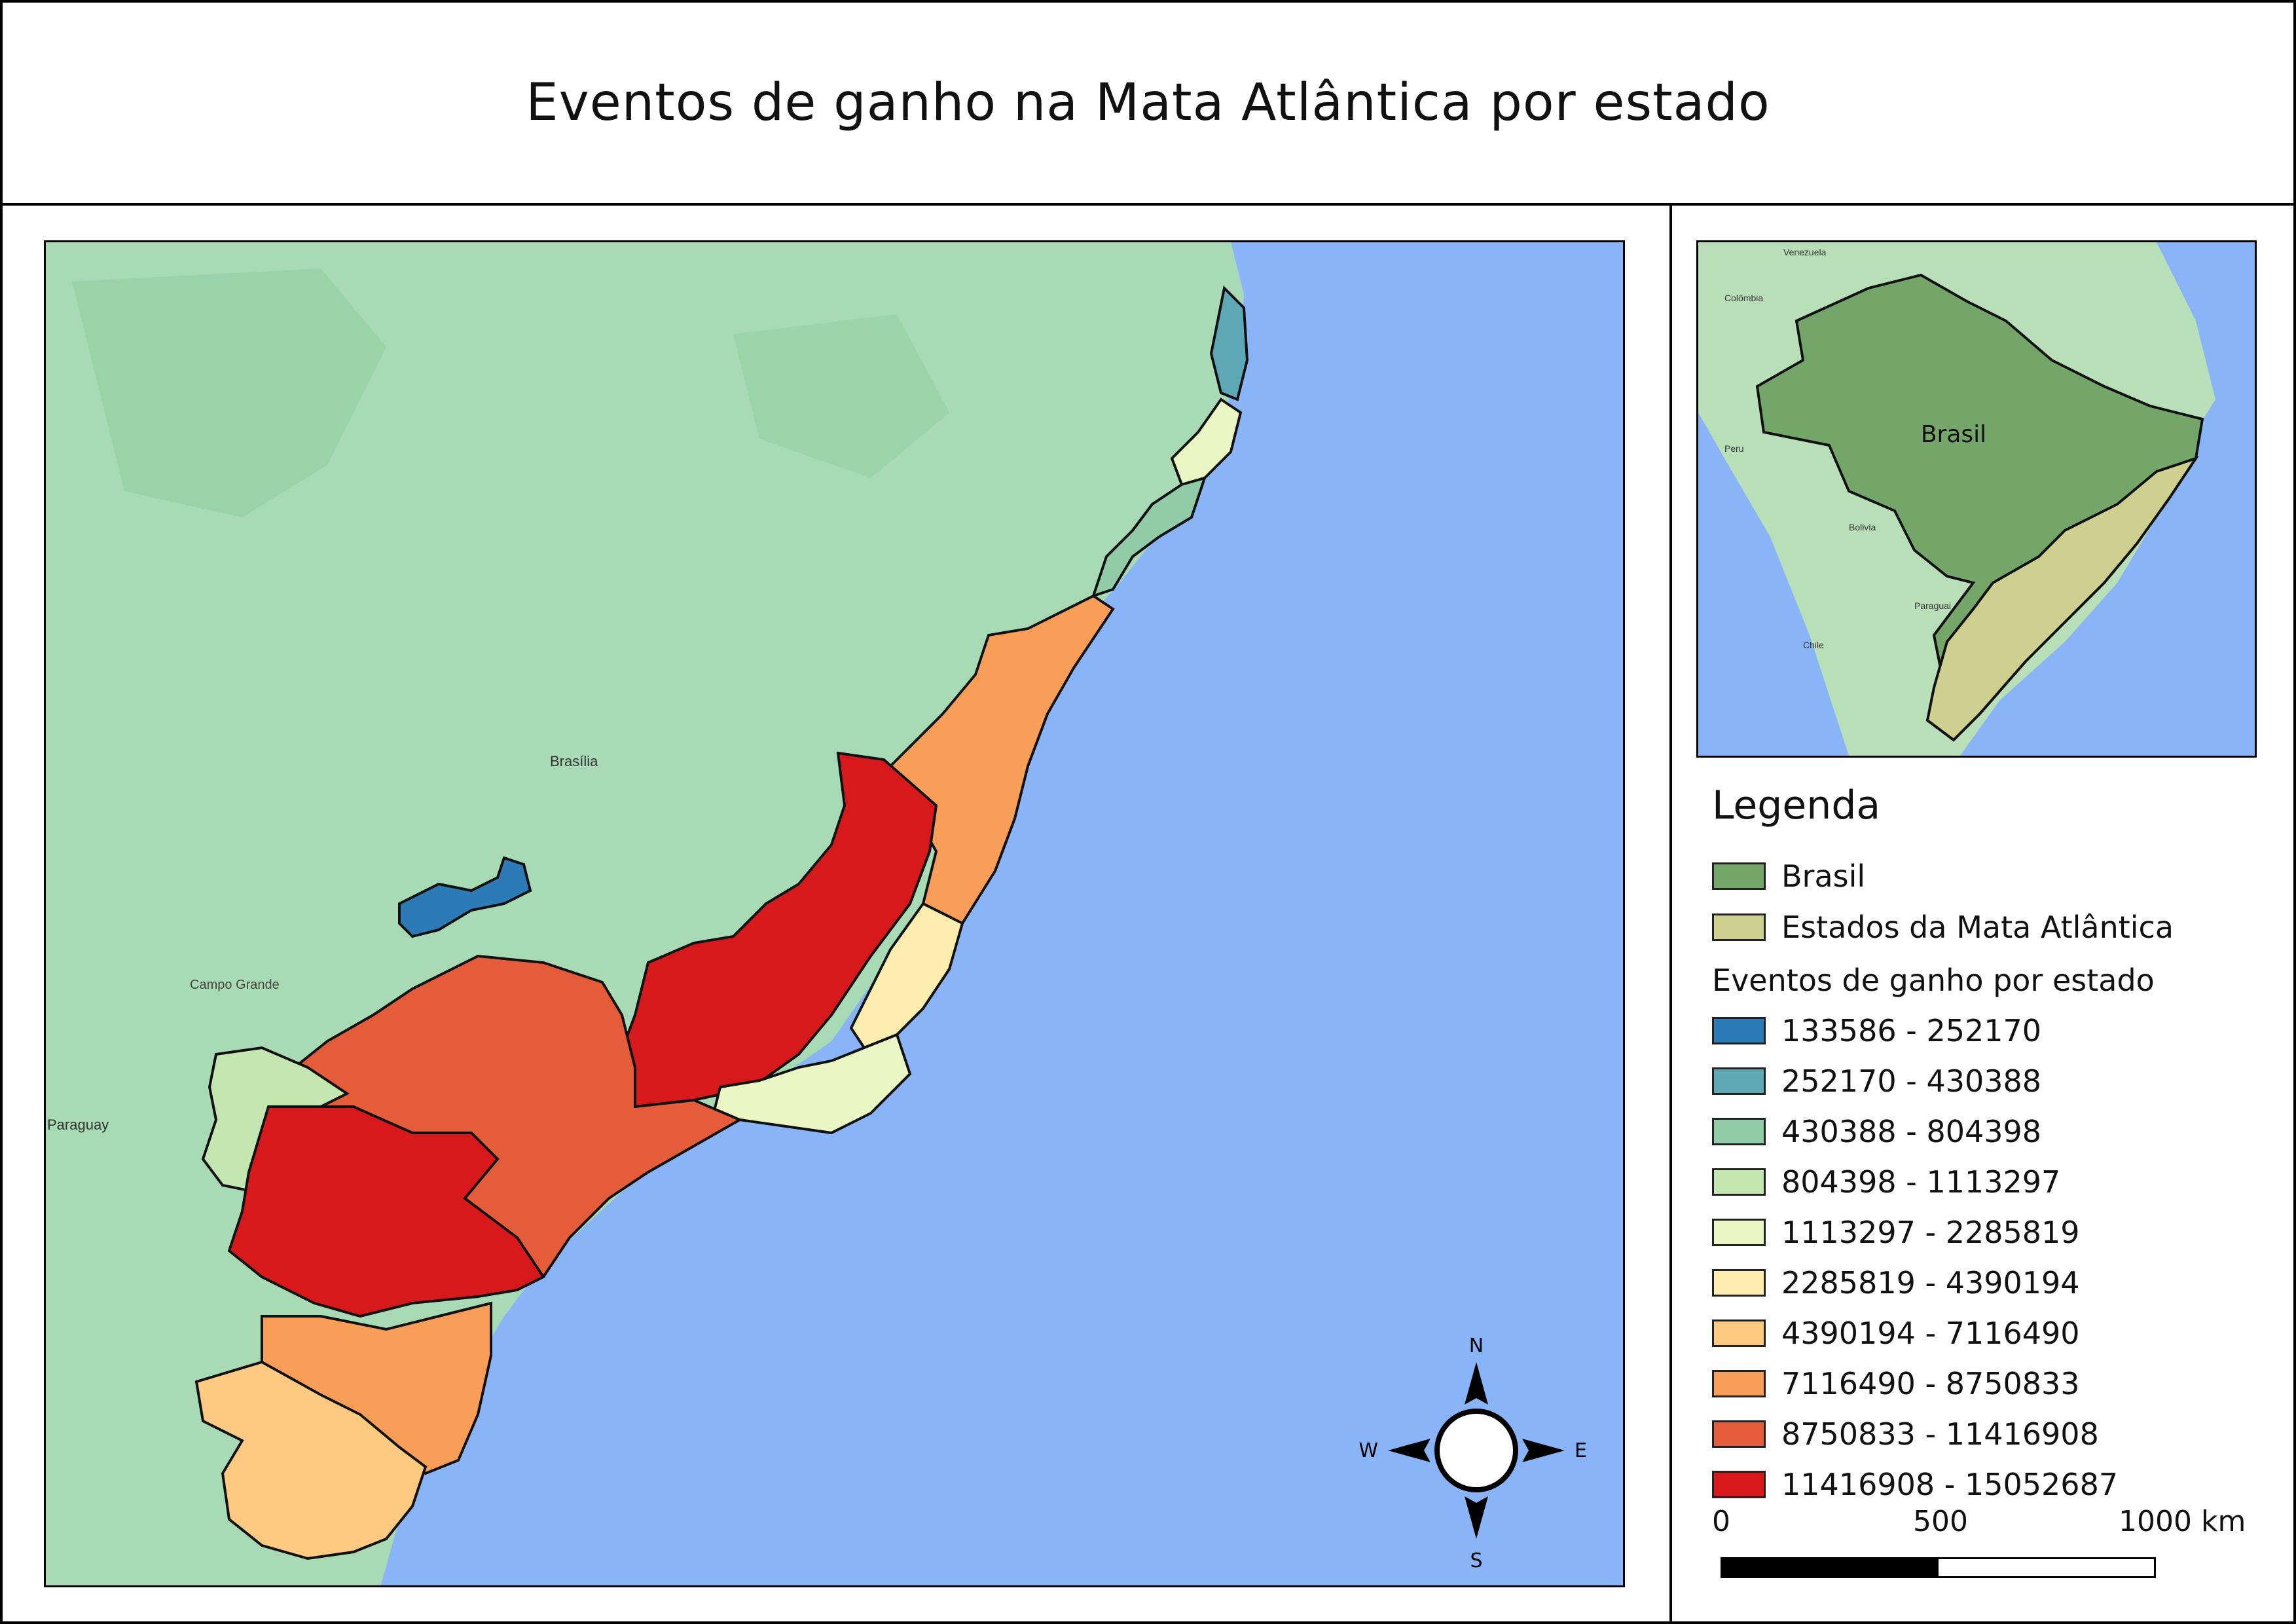  I want to click on scale-bar-segment-white, so click(2046, 1567).